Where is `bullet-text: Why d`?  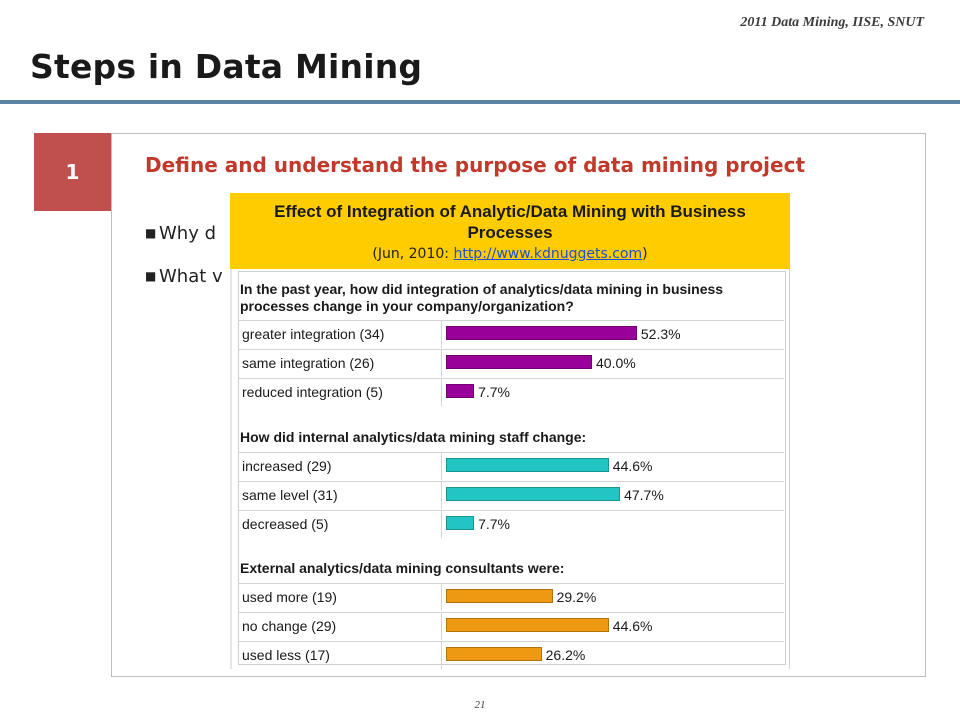
bullet-text: Why d is located at coordinates (188, 233).